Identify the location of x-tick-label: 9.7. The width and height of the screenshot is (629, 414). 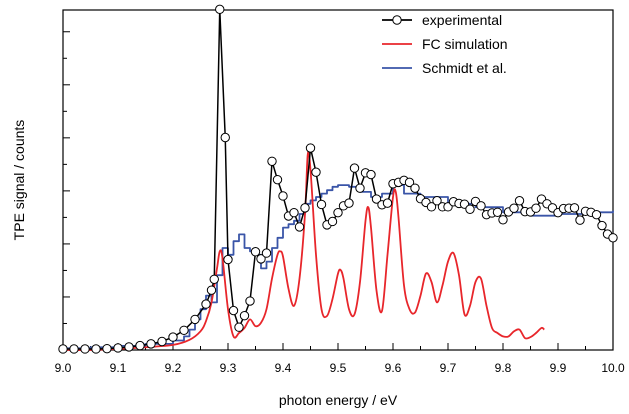
(448, 368).